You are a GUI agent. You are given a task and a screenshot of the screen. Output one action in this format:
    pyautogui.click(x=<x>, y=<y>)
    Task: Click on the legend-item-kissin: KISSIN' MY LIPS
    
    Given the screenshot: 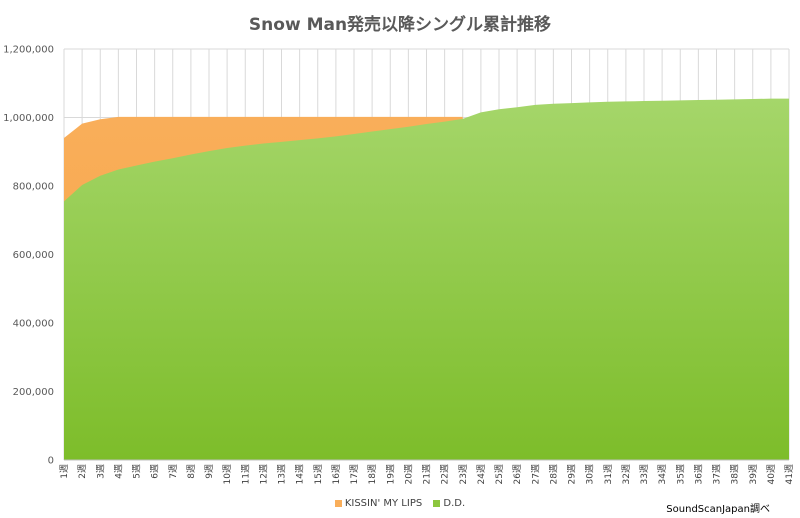 What is the action you would take?
    pyautogui.click(x=378, y=503)
    